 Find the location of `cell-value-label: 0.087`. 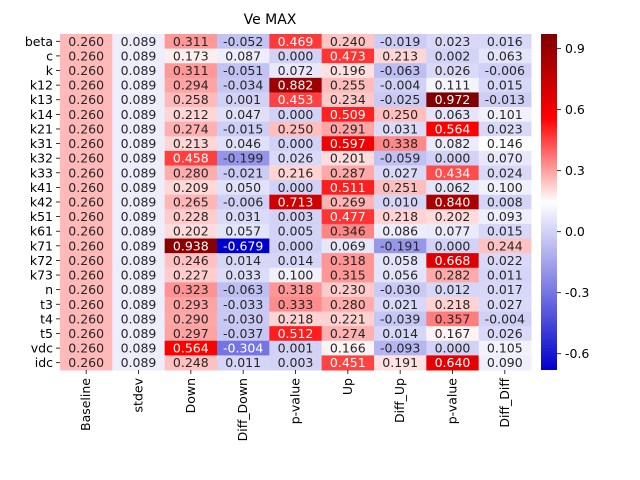

cell-value-label: 0.087 is located at coordinates (243, 55).